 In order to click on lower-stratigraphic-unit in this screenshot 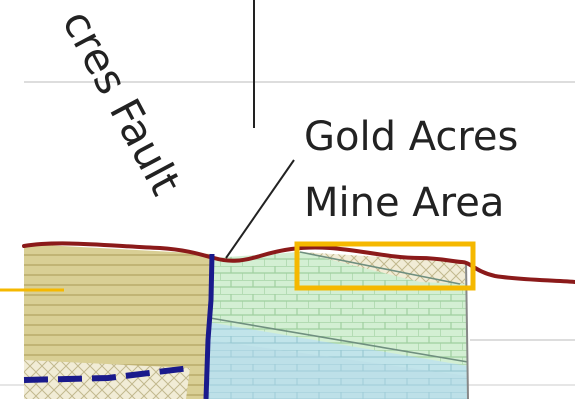, I will do `click(336, 360)`.